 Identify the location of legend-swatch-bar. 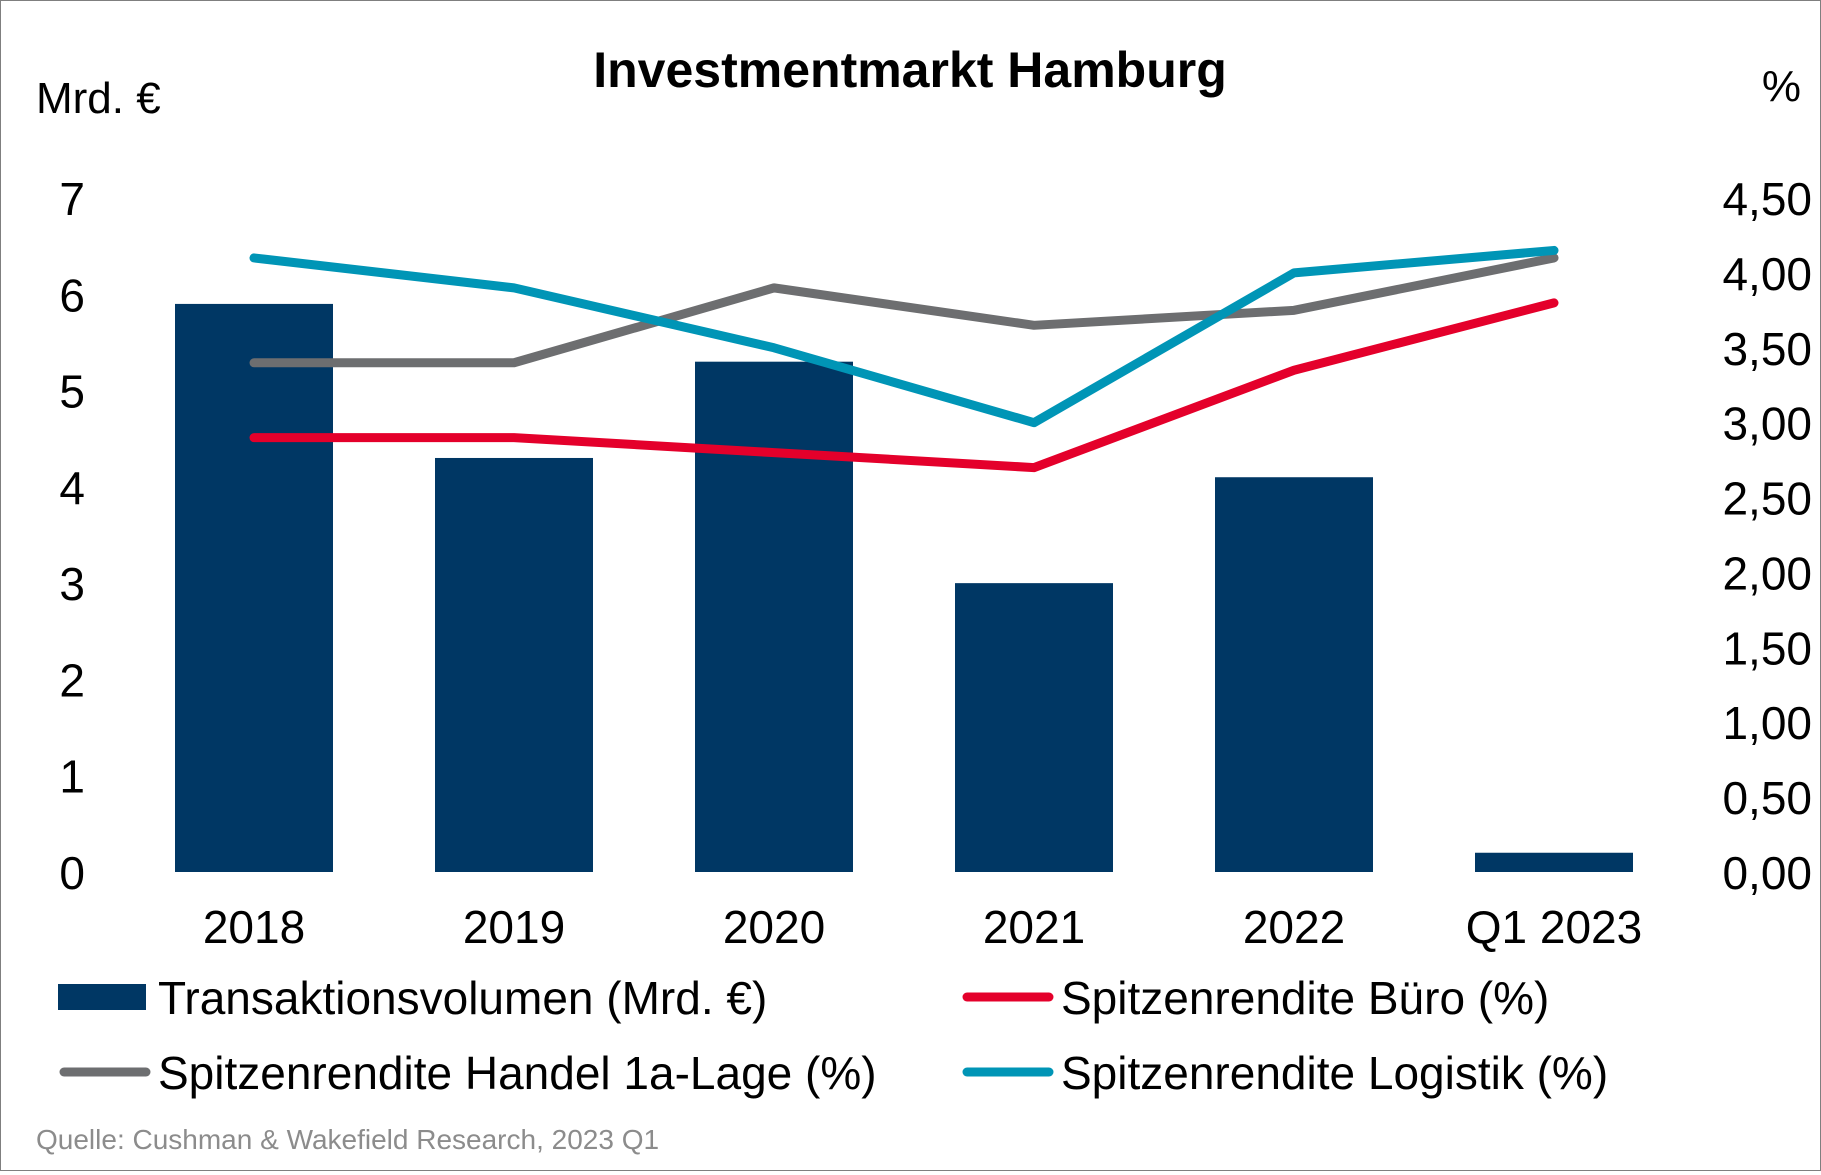
(102, 997).